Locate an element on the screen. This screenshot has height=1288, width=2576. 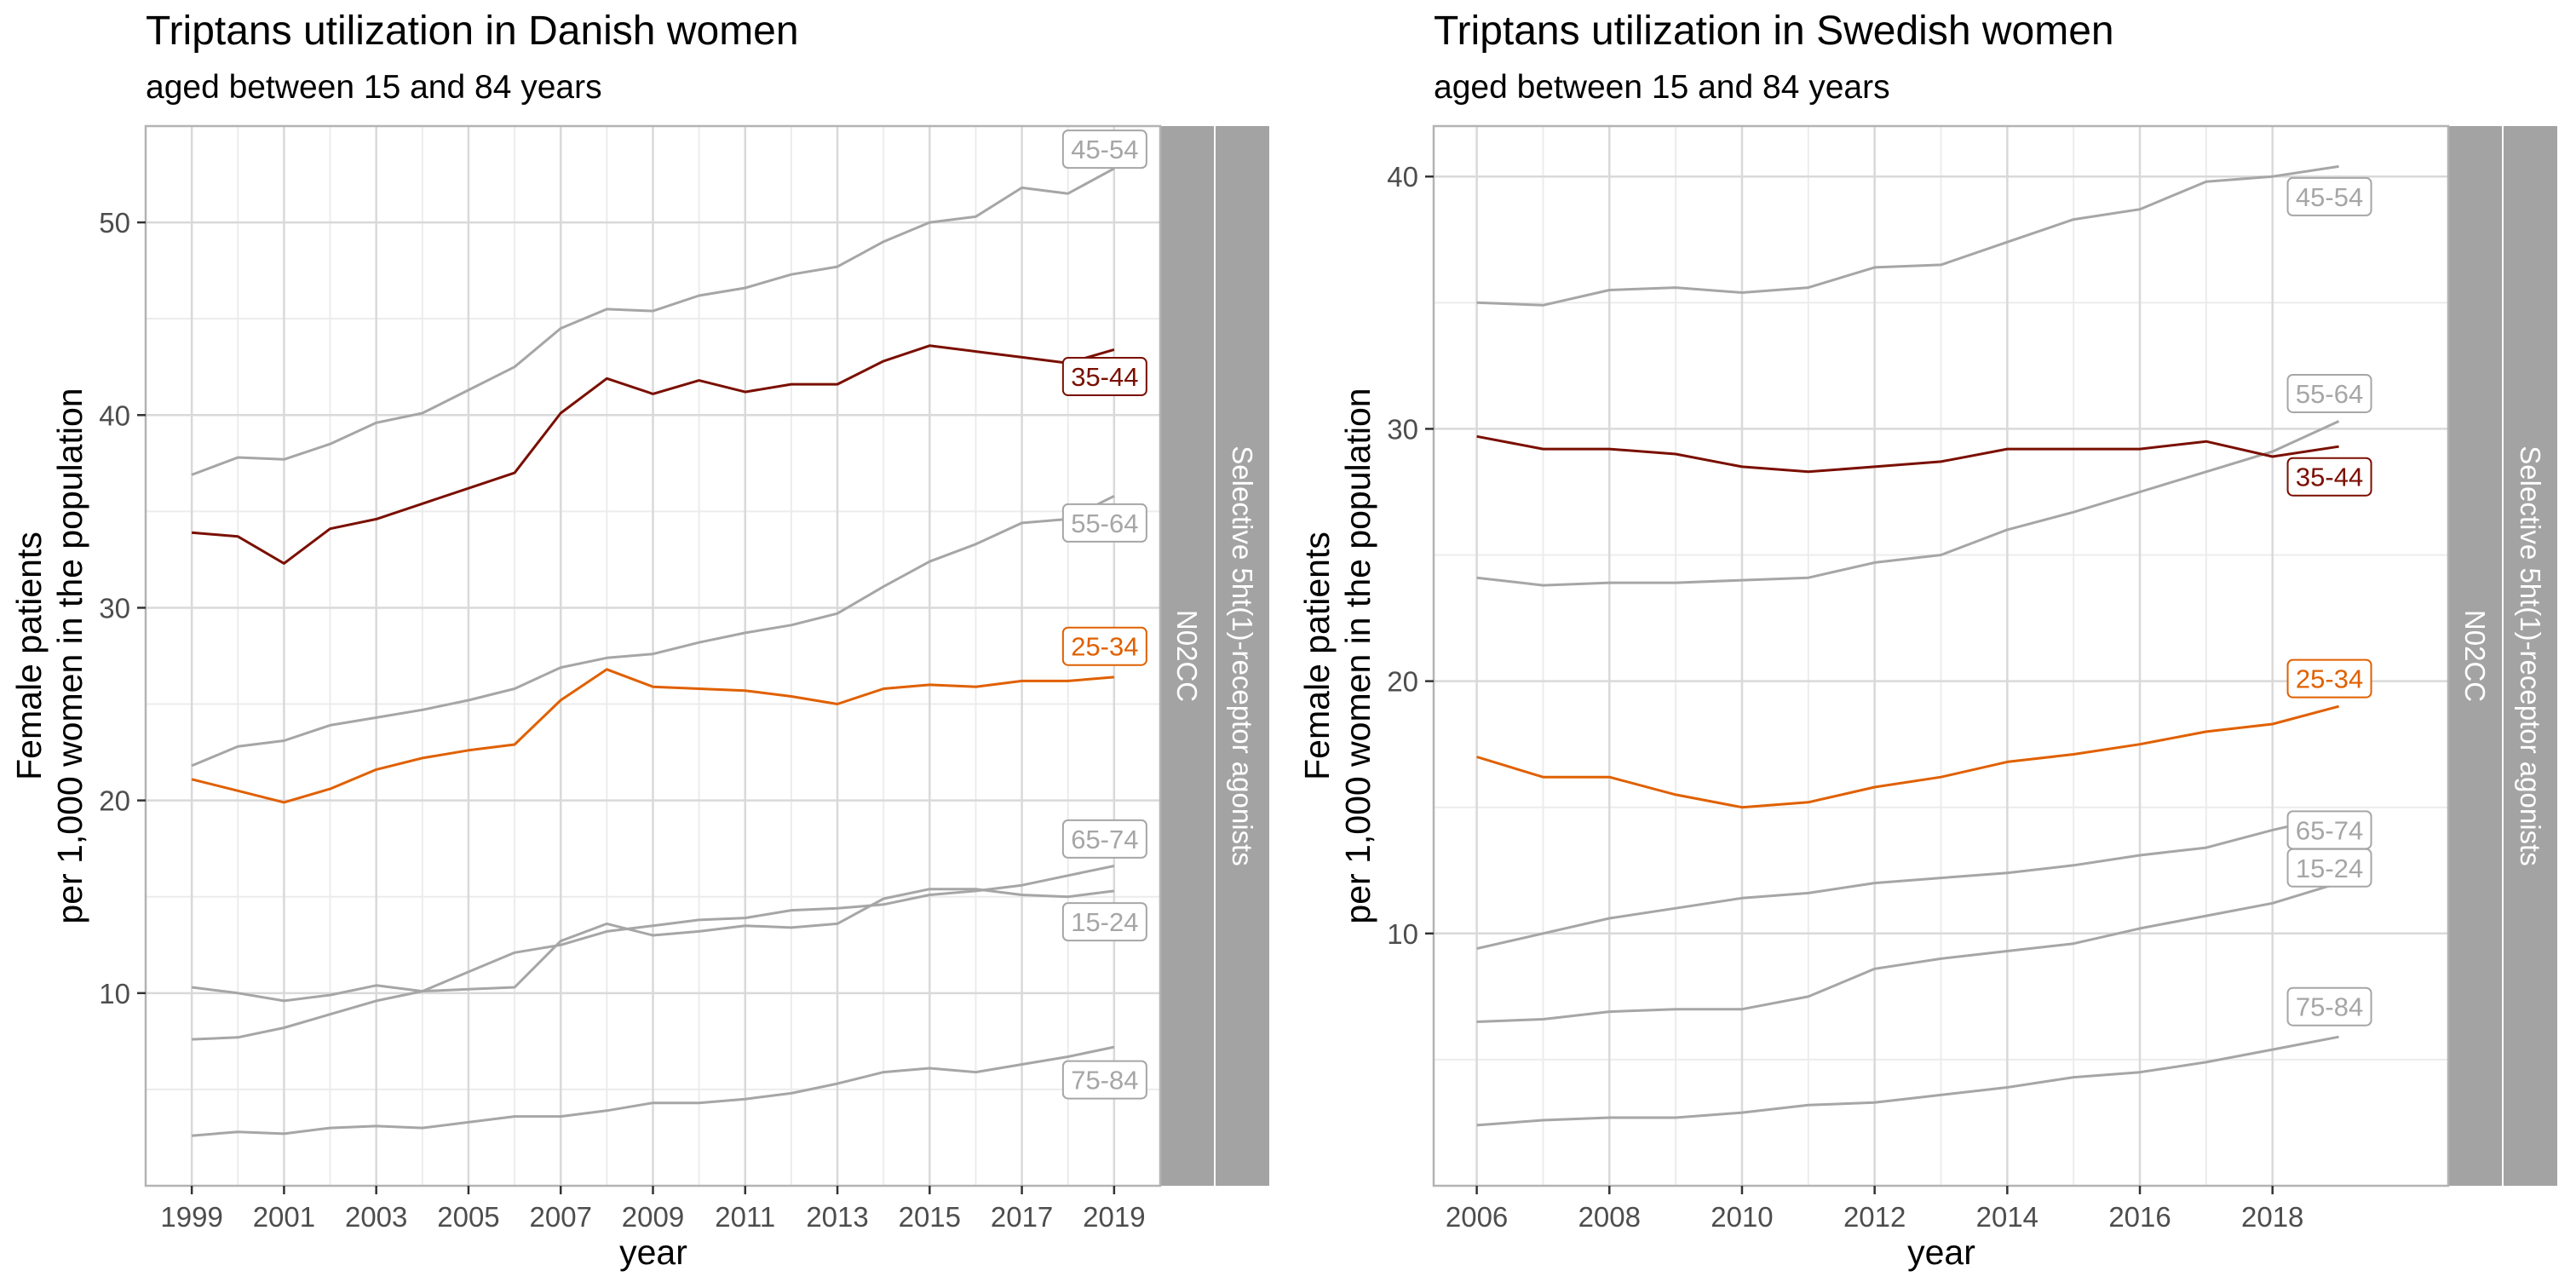
x-tick-label: 2001 is located at coordinates (284, 1217).